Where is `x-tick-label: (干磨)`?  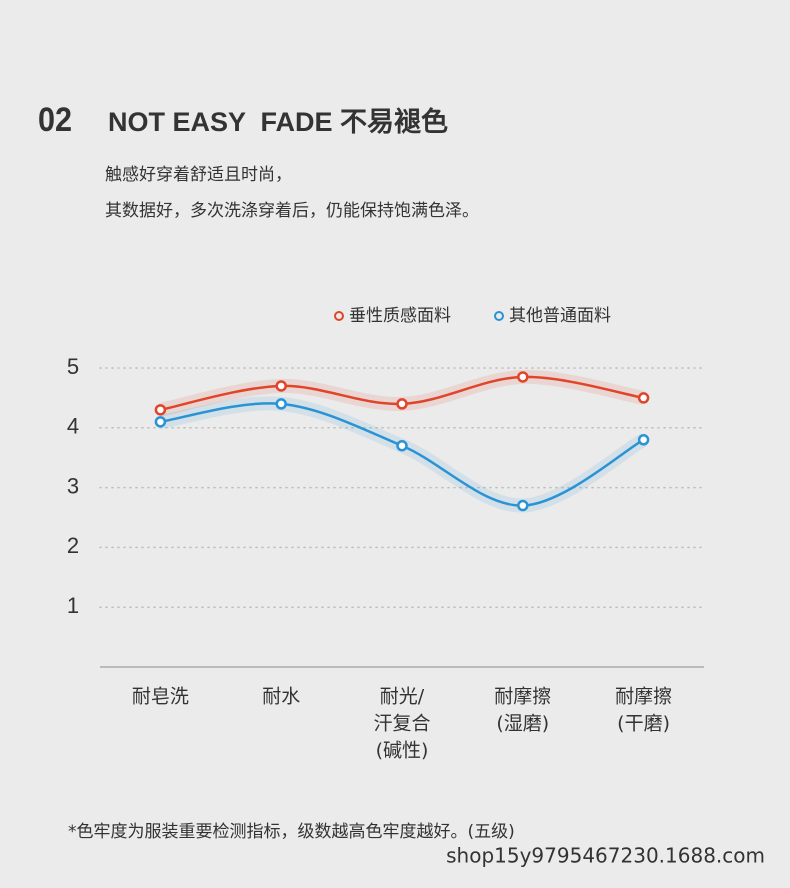
x-tick-label: (干磨) is located at coordinates (643, 724).